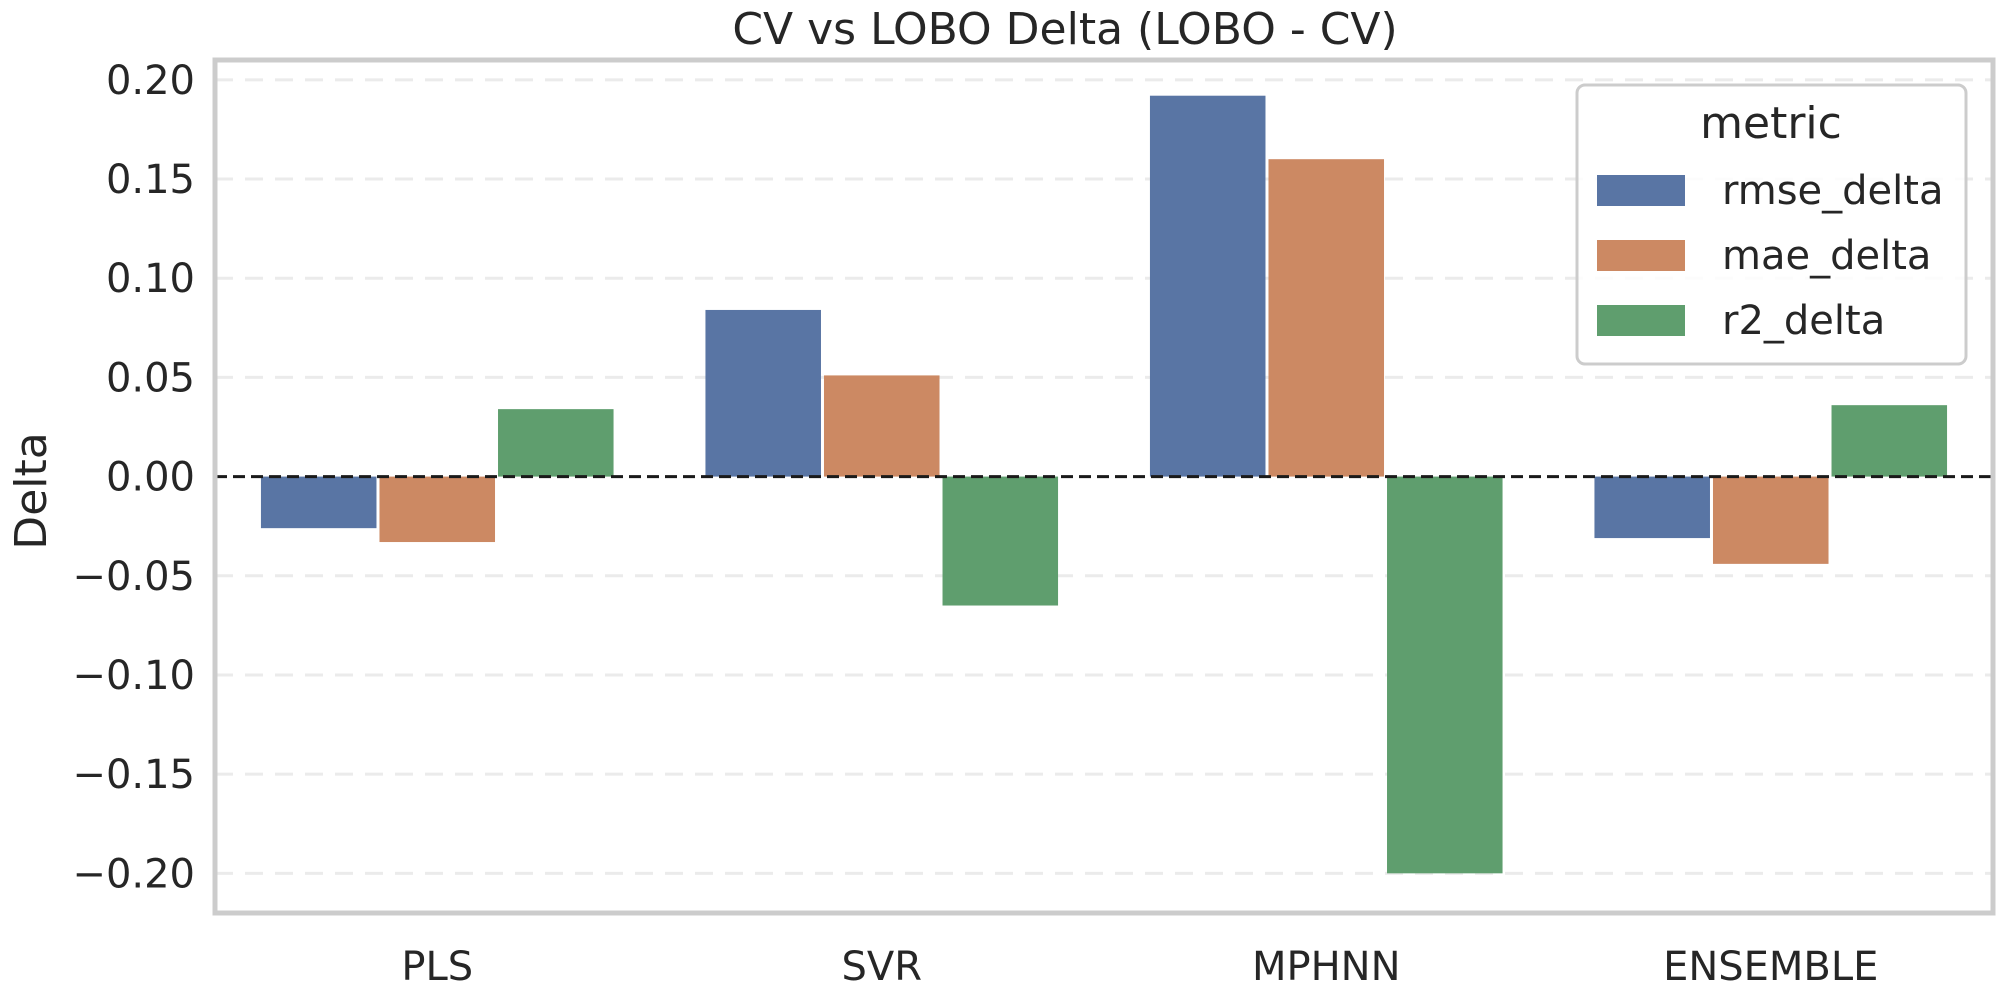  I want to click on legend-title: metric, so click(1771, 123).